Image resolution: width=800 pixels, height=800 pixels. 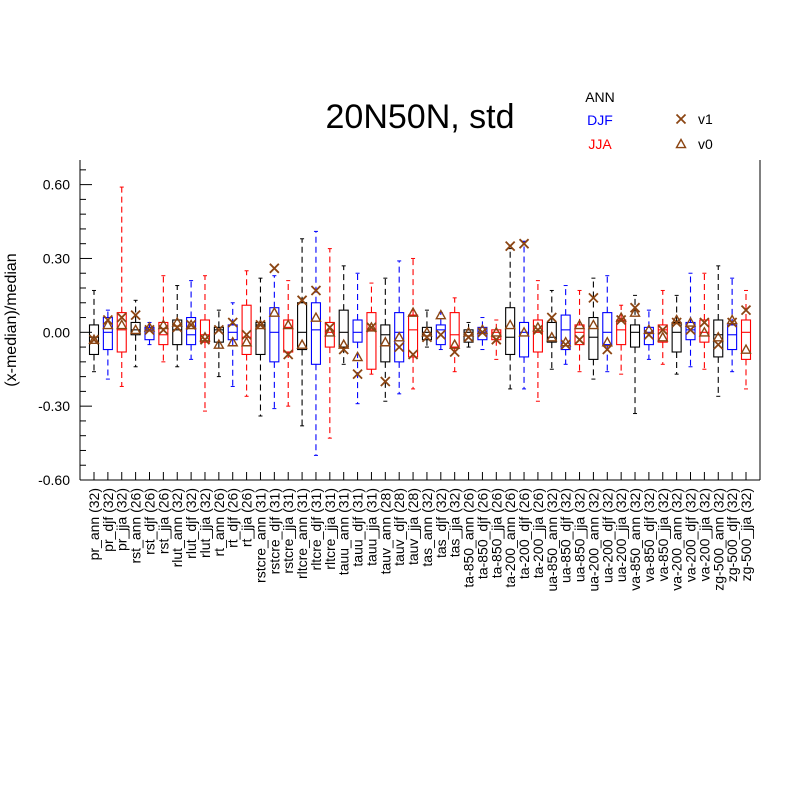 I want to click on legend-v1-label: v1, so click(x=705, y=119).